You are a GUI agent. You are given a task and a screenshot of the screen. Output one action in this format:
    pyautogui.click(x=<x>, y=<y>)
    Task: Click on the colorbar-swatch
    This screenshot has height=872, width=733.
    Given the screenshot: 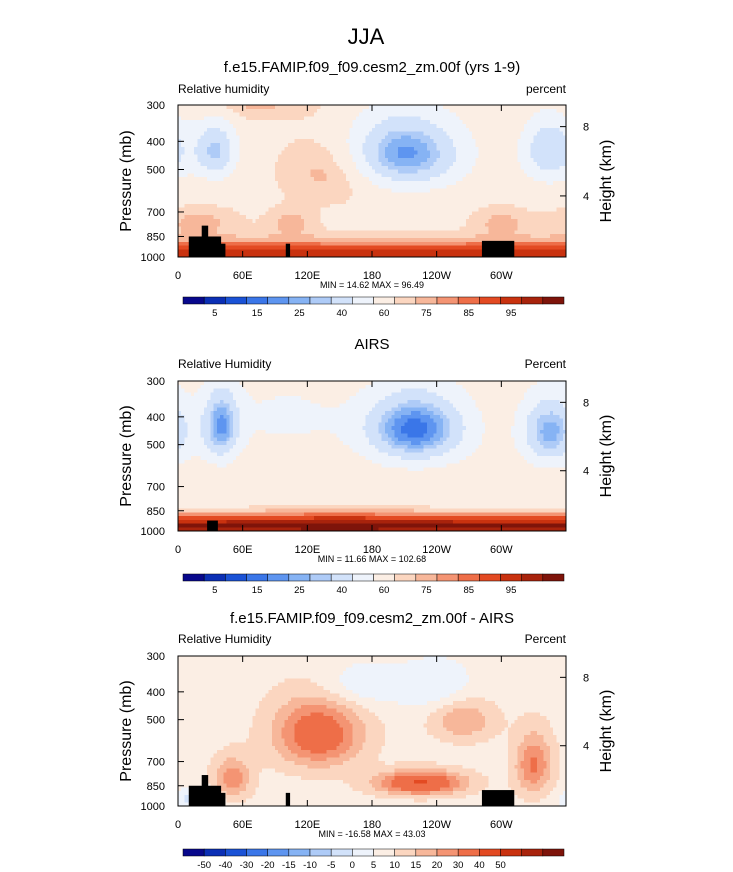 What is the action you would take?
    pyautogui.click(x=278, y=300)
    